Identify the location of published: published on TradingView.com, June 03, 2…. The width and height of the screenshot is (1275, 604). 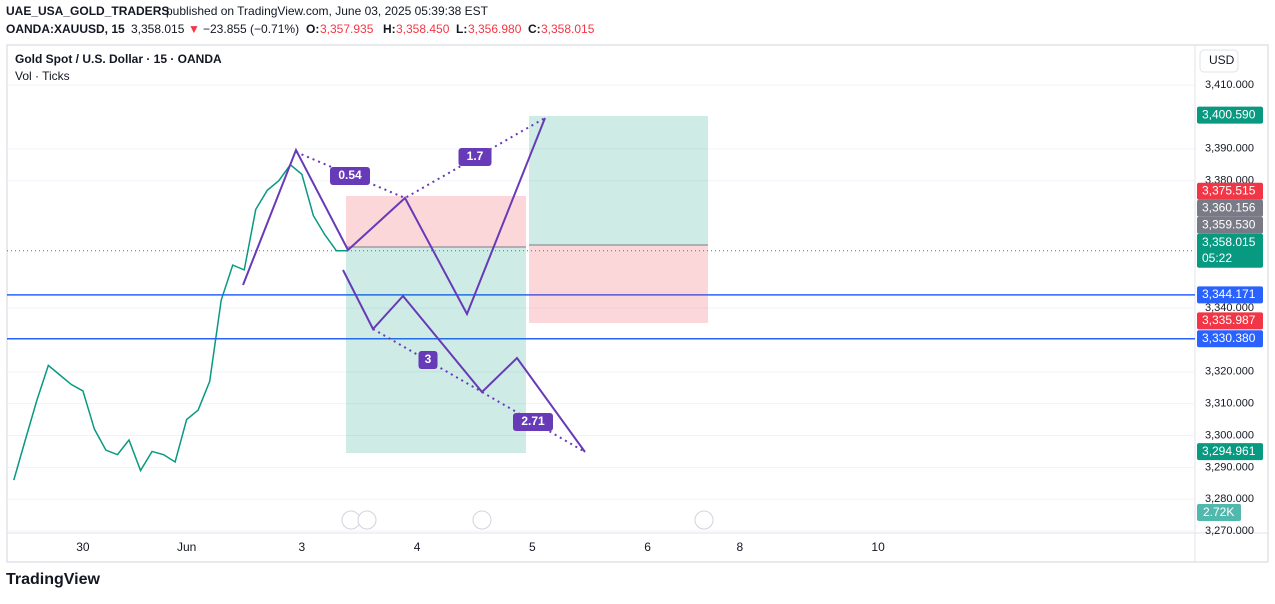
(327, 11).